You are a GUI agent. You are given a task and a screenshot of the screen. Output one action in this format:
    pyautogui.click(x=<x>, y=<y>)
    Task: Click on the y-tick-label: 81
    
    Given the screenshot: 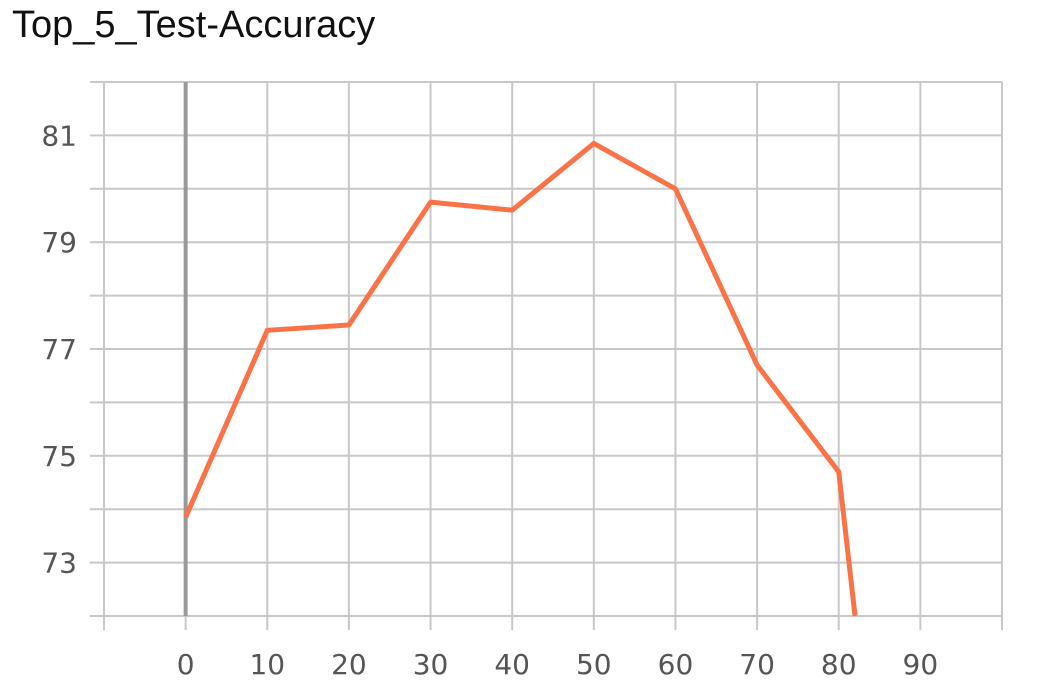 What is the action you would take?
    pyautogui.click(x=59, y=135)
    